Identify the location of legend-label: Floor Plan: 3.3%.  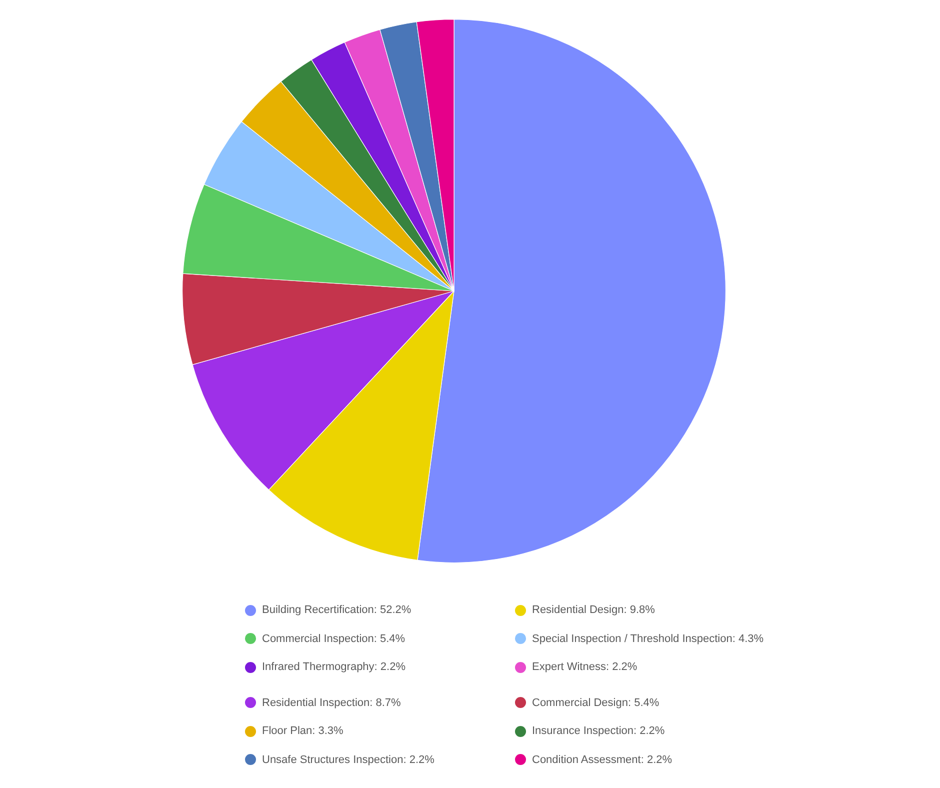
(303, 731).